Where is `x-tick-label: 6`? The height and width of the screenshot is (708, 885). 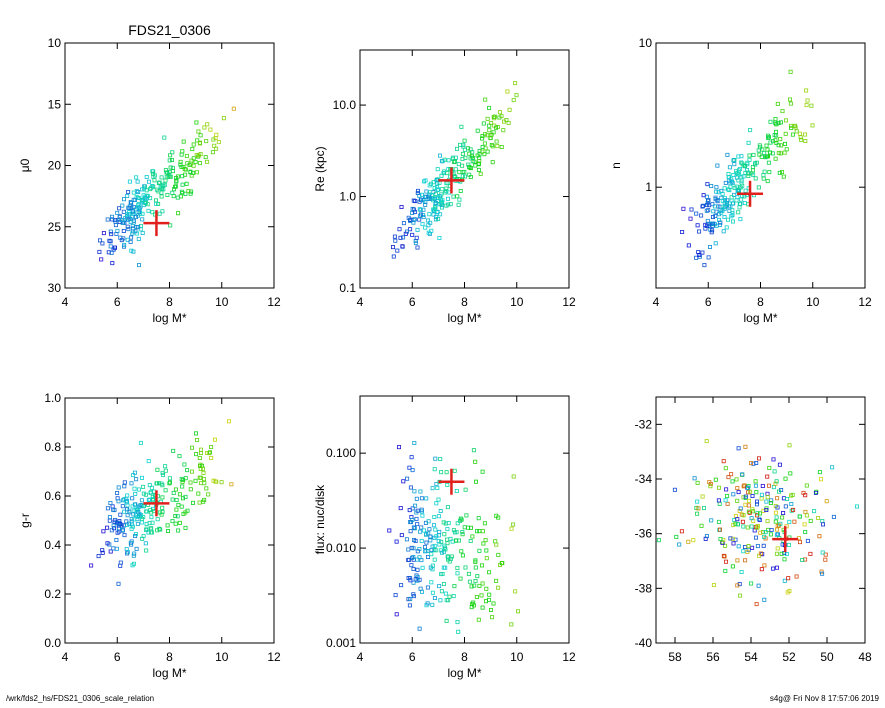 x-tick-label: 6 is located at coordinates (412, 657).